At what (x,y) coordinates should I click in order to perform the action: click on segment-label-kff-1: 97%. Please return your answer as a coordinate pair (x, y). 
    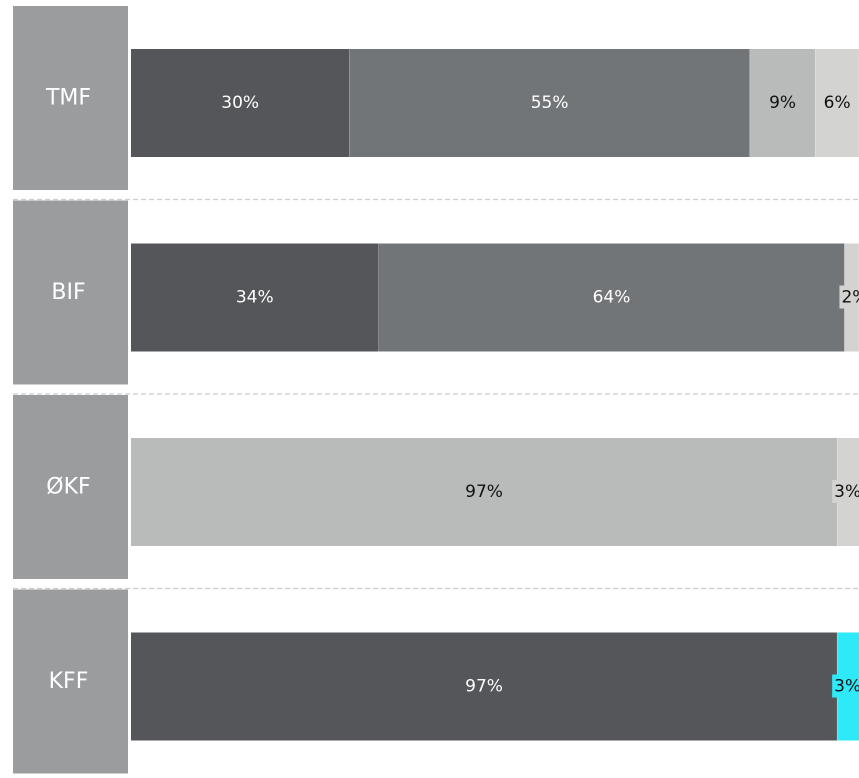
    Looking at the image, I should click on (484, 687).